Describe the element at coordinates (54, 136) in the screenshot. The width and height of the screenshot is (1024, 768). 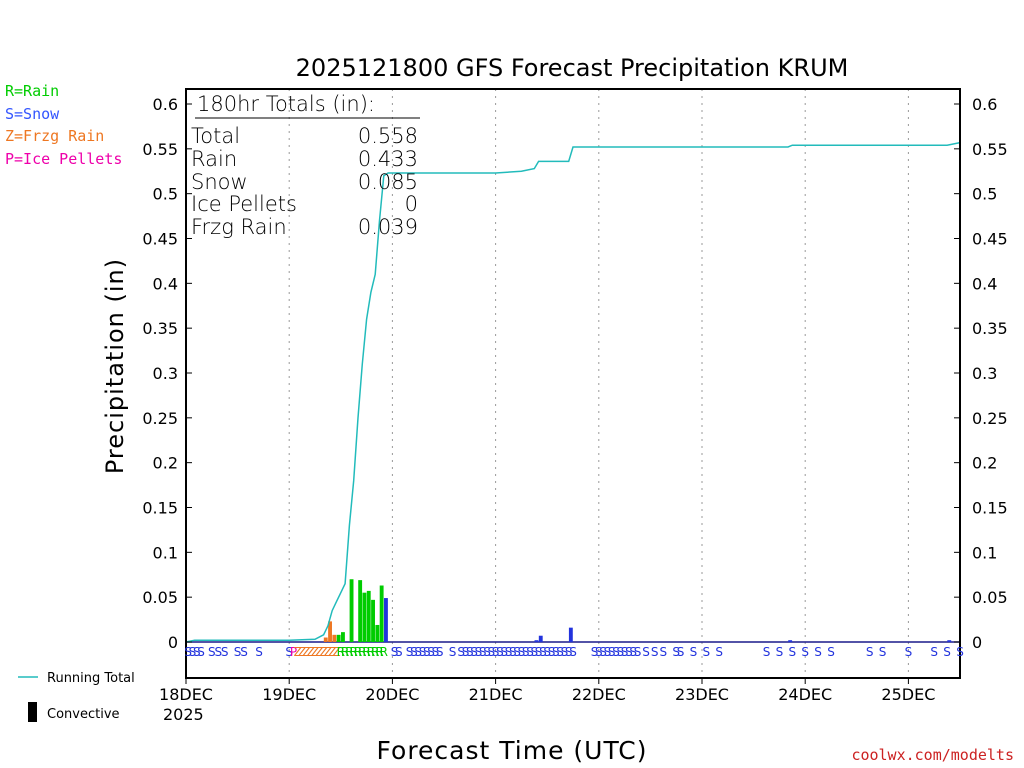
I see `legend-frzg-rain: Z=Frzg Rain` at that location.